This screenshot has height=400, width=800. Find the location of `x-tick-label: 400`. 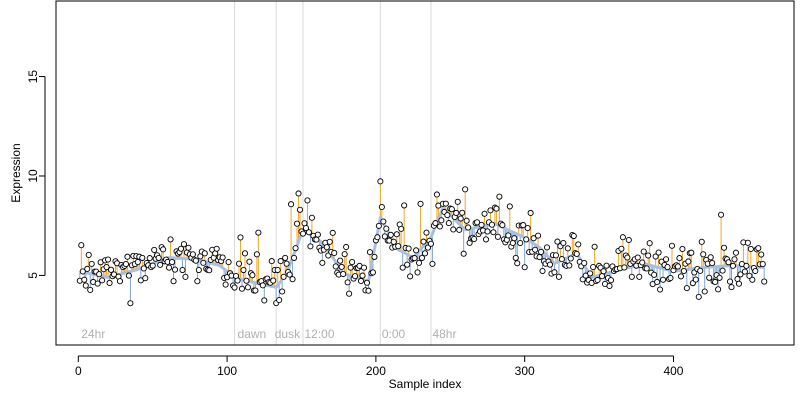

x-tick-label: 400 is located at coordinates (673, 371).